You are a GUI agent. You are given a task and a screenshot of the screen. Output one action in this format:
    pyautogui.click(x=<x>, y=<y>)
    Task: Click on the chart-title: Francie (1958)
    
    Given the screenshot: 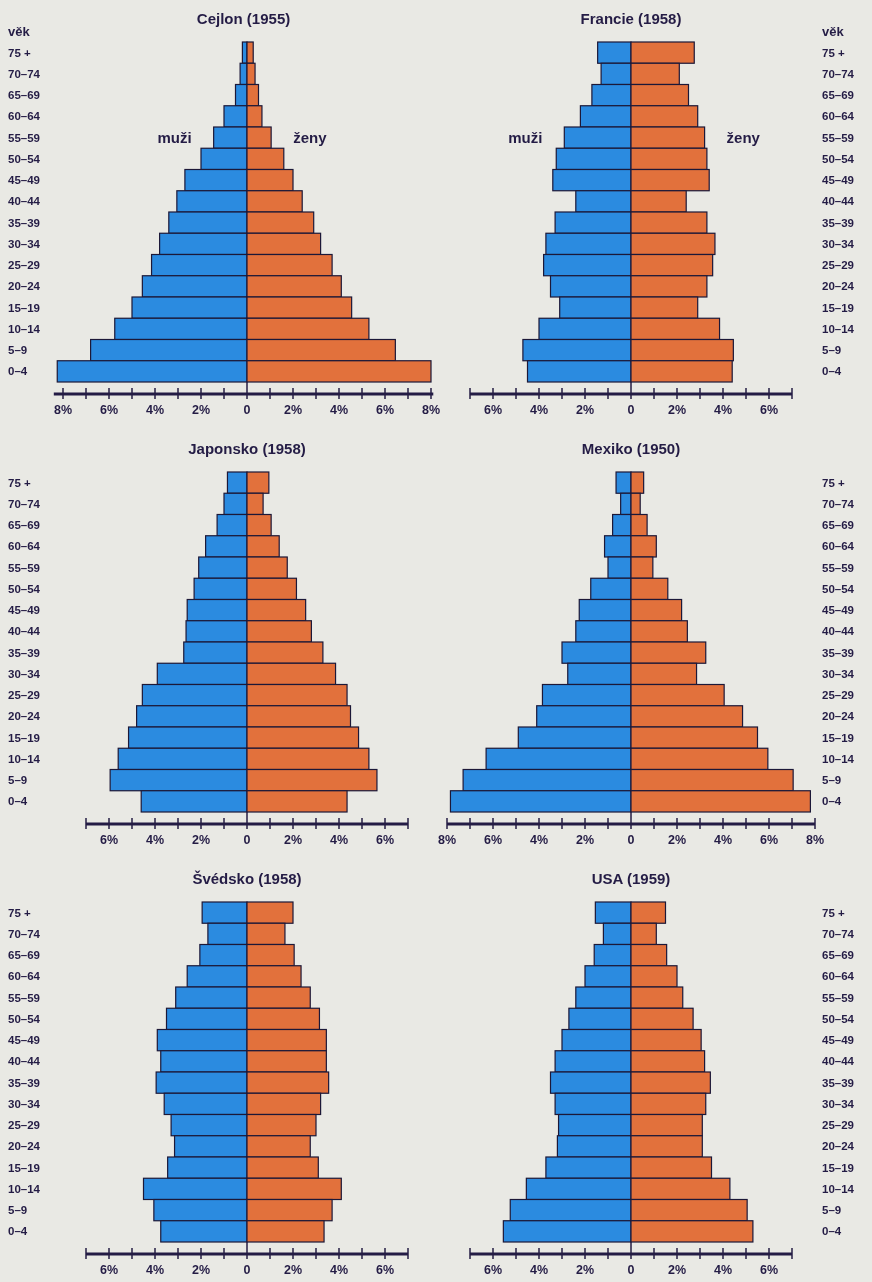 What is the action you would take?
    pyautogui.click(x=631, y=18)
    